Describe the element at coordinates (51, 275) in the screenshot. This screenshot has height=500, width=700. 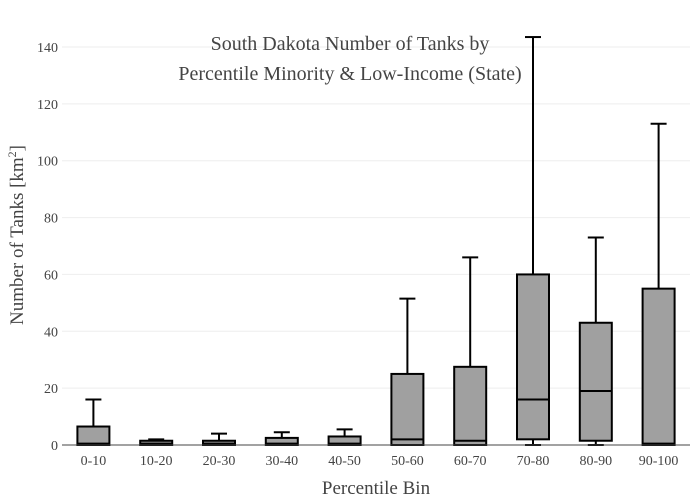
I see `y-tick-label: 60` at that location.